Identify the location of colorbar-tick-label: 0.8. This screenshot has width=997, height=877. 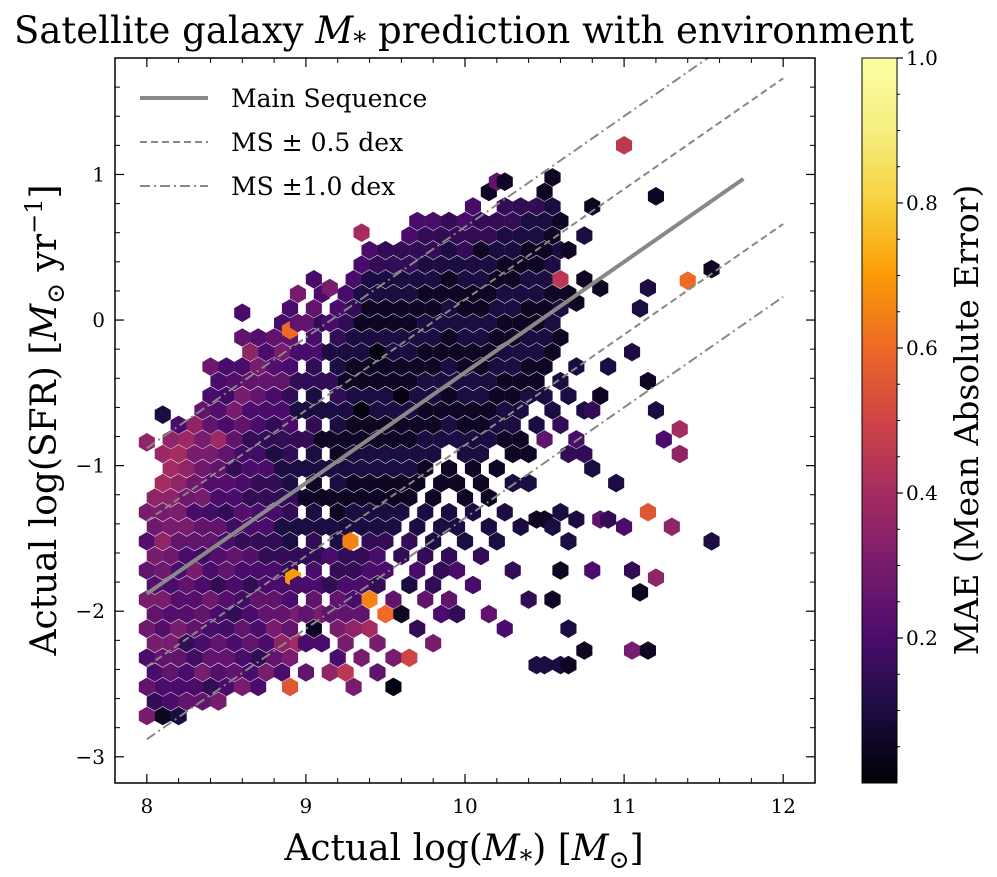
(922, 203).